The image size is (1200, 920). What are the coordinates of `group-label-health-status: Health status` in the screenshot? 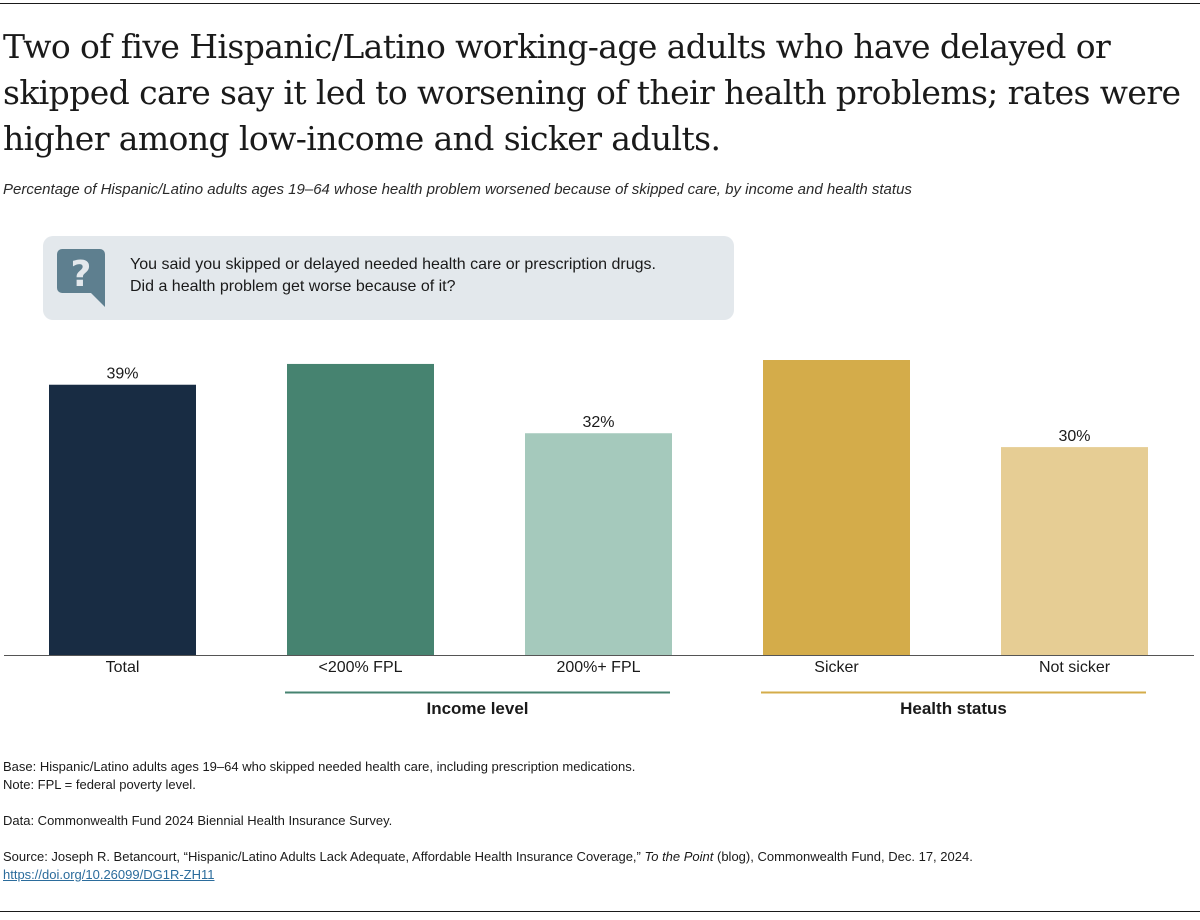 It's located at (953, 708).